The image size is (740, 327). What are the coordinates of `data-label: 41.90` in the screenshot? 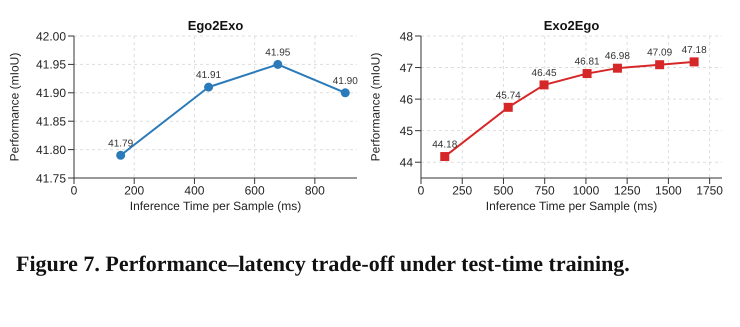 It's located at (345, 81).